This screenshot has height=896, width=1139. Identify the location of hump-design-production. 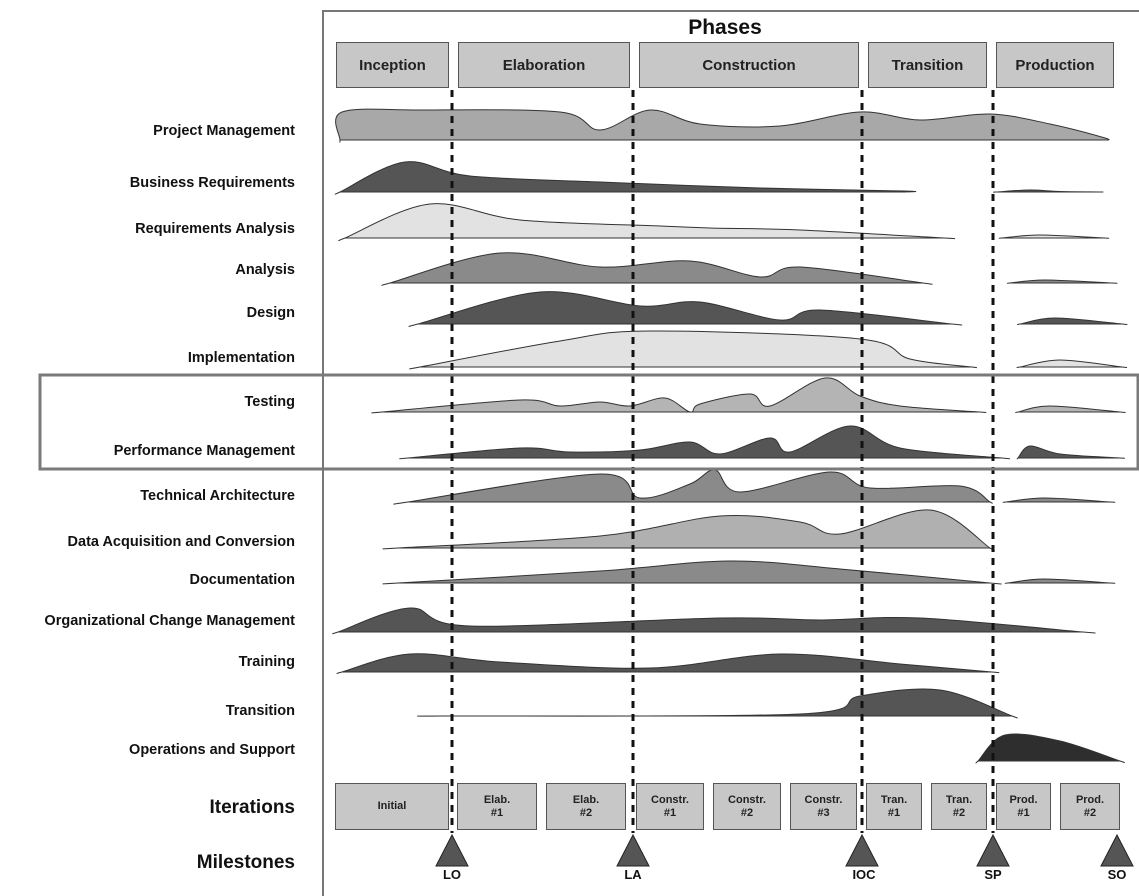
(1072, 321).